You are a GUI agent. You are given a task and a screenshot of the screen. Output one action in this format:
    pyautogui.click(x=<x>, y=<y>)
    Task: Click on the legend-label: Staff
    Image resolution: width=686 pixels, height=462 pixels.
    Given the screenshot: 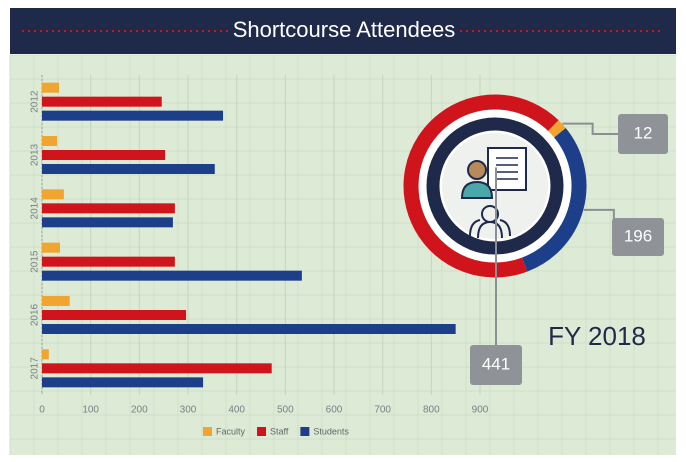 What is the action you would take?
    pyautogui.click(x=279, y=431)
    